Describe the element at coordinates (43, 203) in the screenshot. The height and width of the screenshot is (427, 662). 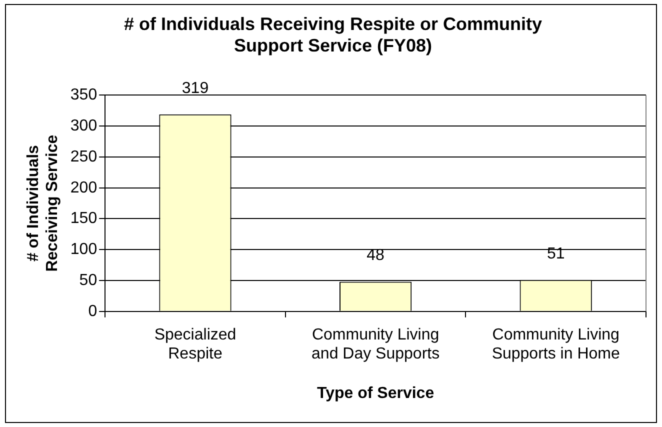
I see `y-axis-title: # of Individuals Receiving Service` at that location.